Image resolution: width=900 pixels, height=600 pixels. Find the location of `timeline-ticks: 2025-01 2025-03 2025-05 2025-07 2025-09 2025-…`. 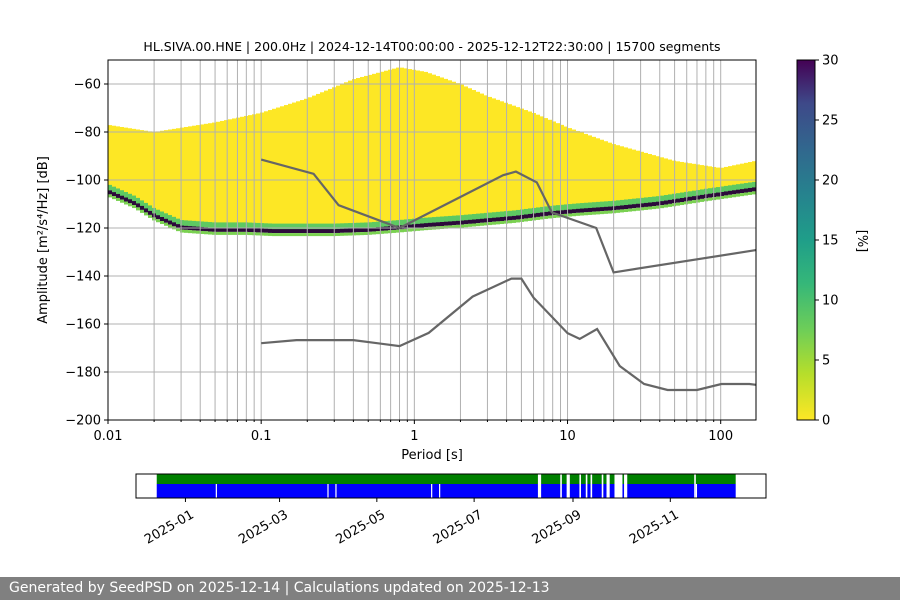

timeline-ticks: 2025-01 2025-03 2025-05 2025-07 2025-09 2025-… is located at coordinates (412, 523).